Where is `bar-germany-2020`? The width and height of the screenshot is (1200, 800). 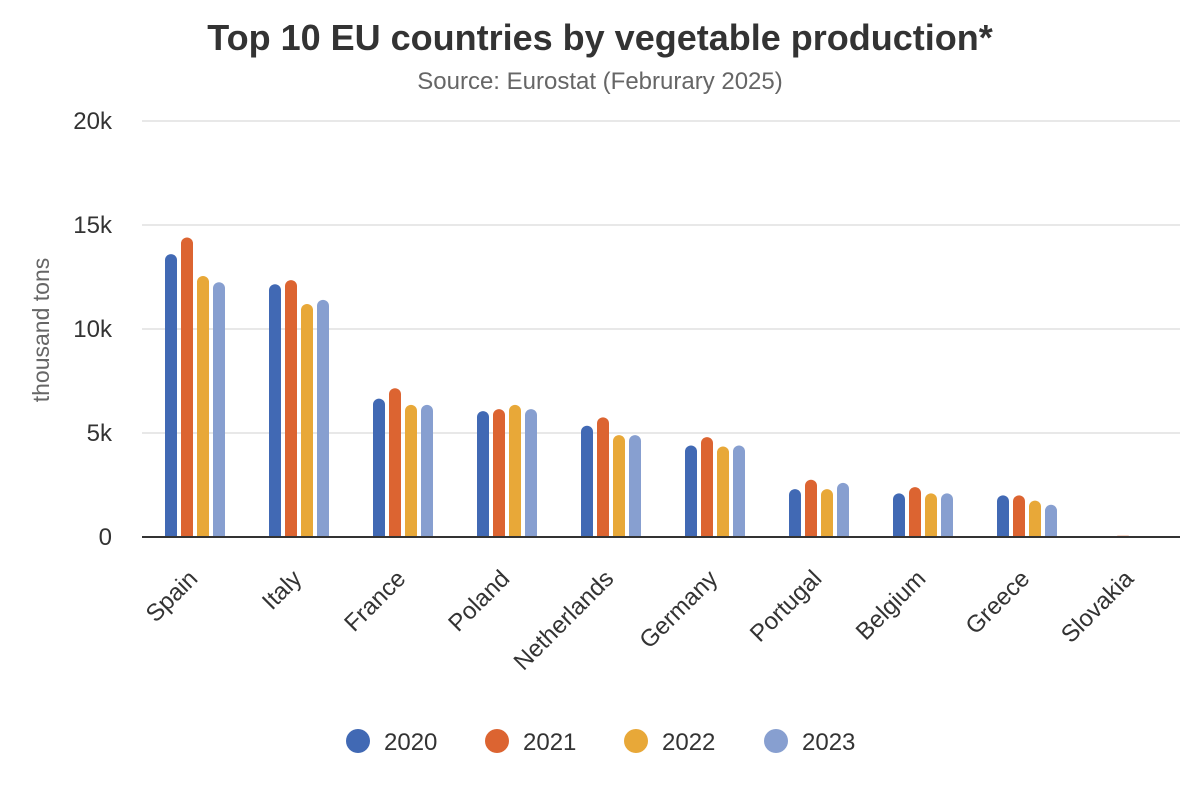 bar-germany-2020 is located at coordinates (691, 491).